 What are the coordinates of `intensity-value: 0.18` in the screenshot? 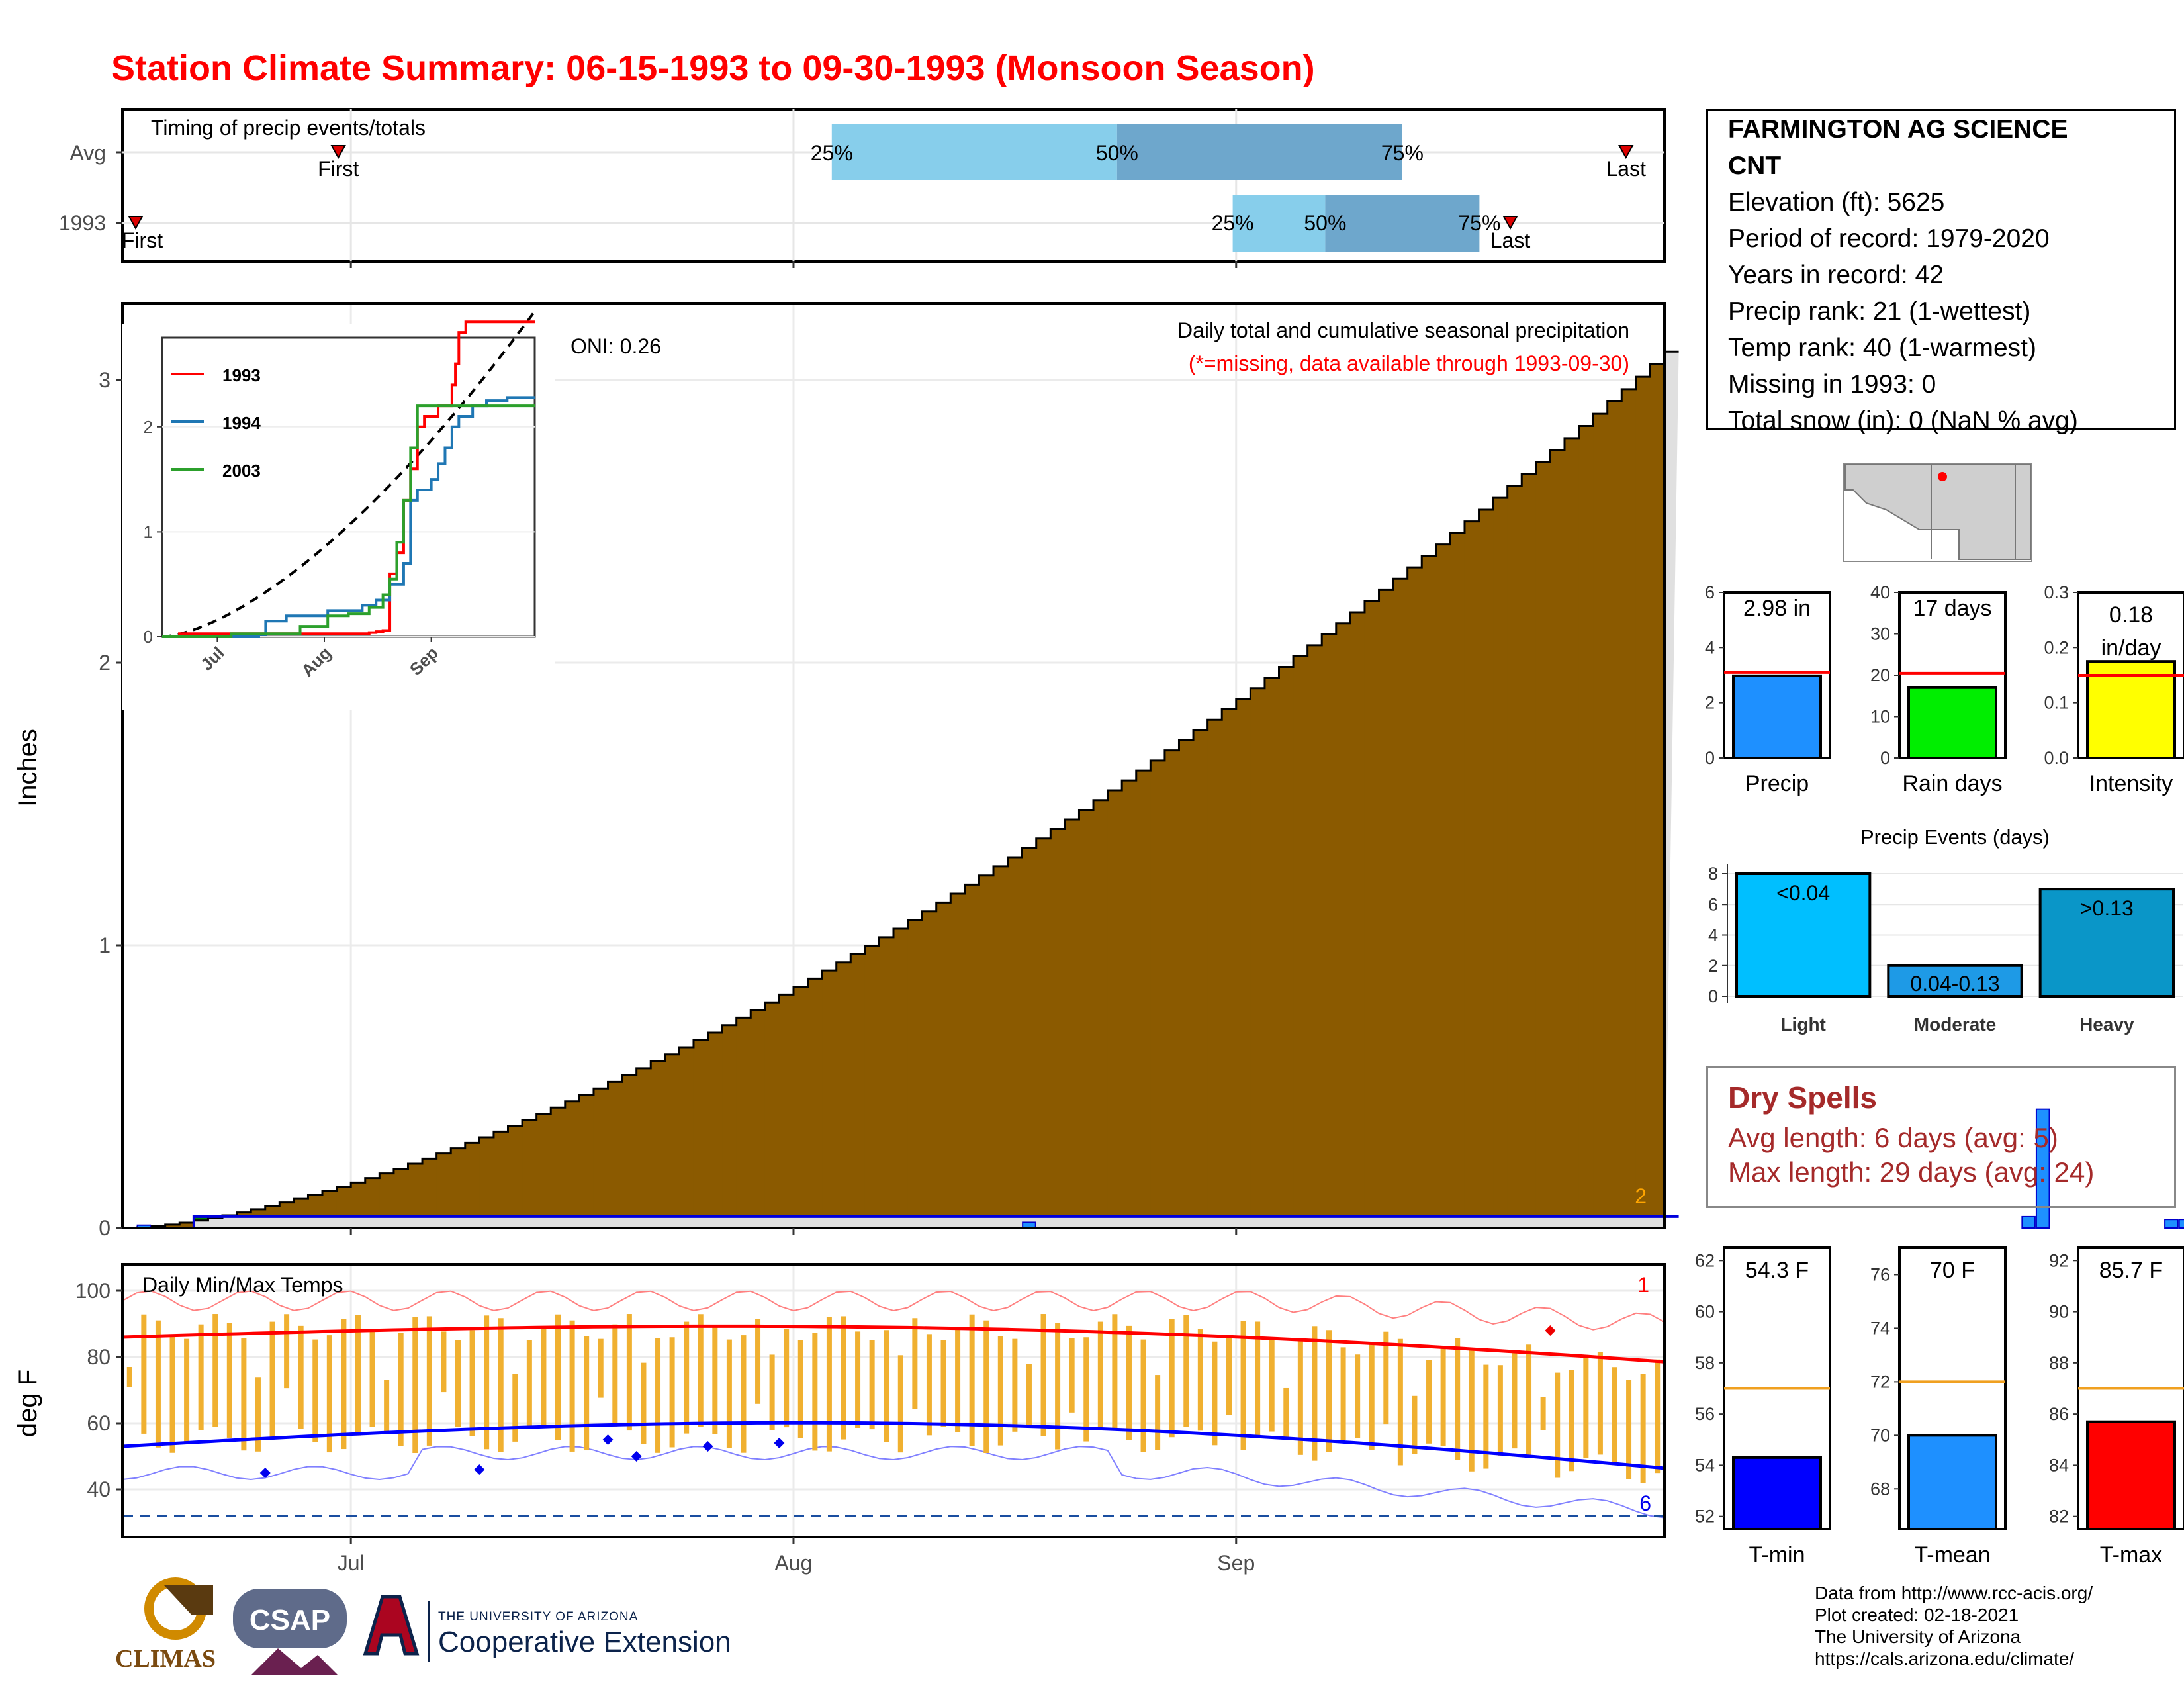 It's located at (2131, 615).